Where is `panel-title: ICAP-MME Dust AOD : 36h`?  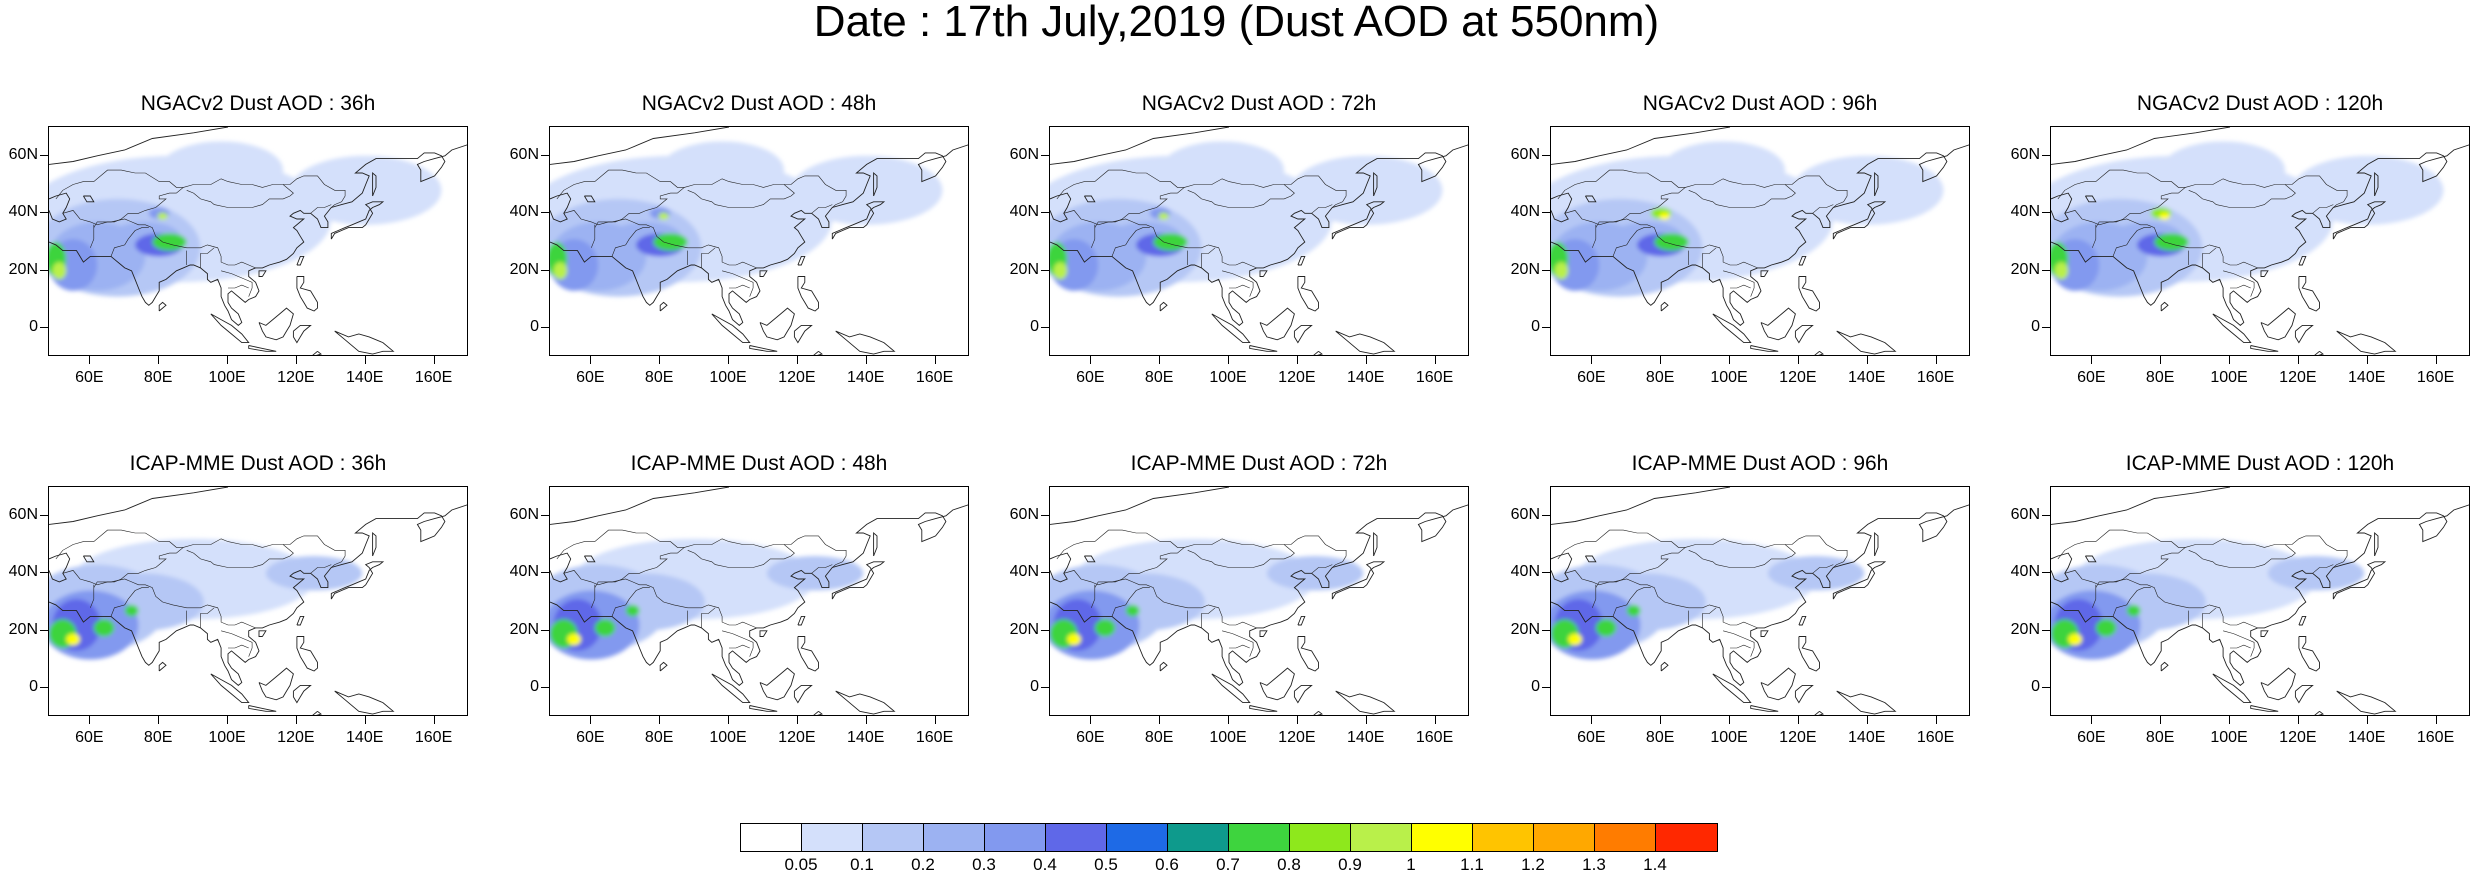 panel-title: ICAP-MME Dust AOD : 36h is located at coordinates (258, 463).